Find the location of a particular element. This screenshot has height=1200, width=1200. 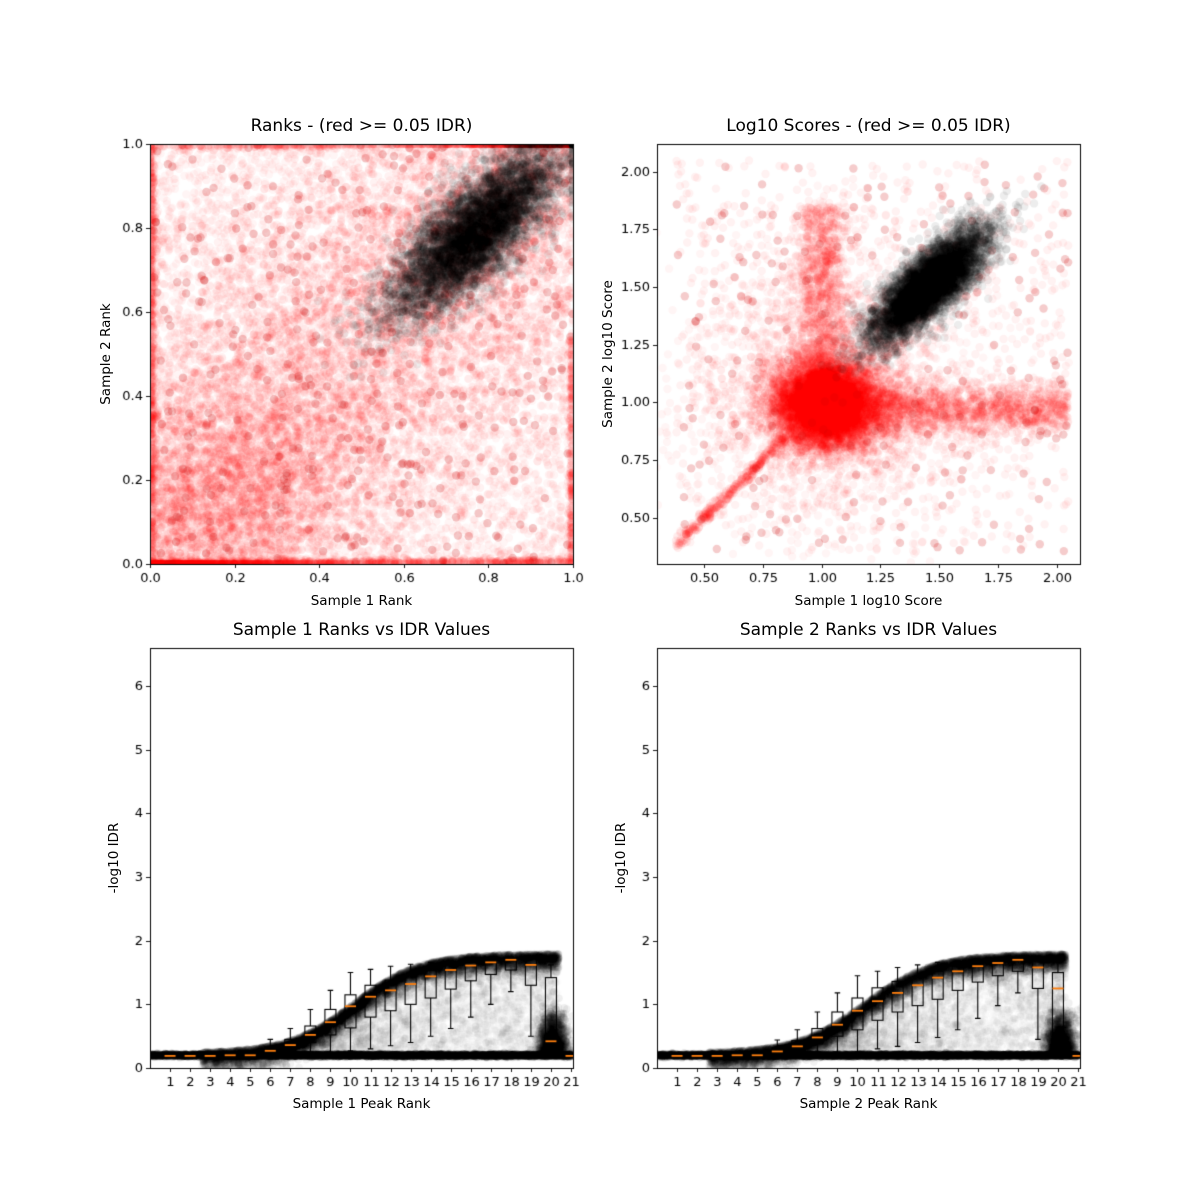

sample2-idr-yaxis-label: -log10 IDR is located at coordinates (621, 858).